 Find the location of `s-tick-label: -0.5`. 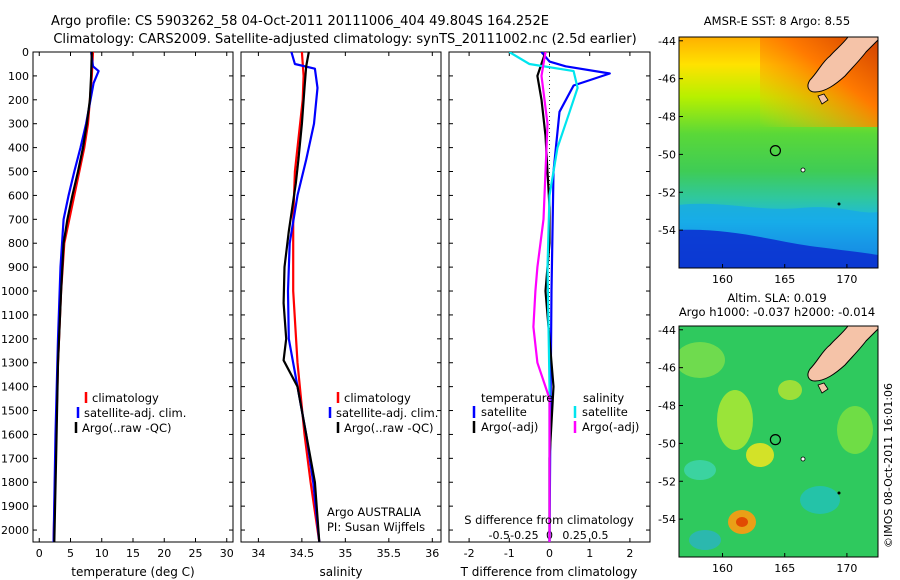

s-tick-label: -0.5 is located at coordinates (499, 535).